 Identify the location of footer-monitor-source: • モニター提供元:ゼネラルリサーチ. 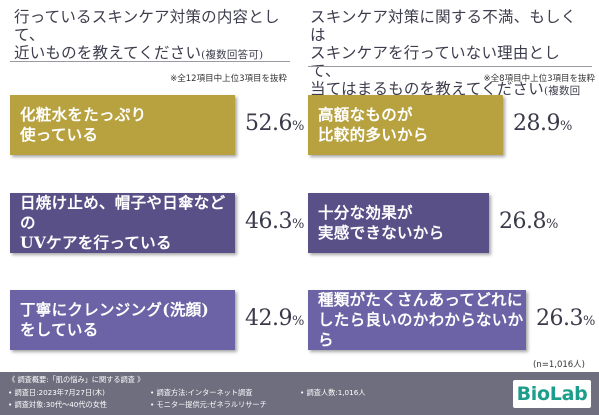
(208, 404).